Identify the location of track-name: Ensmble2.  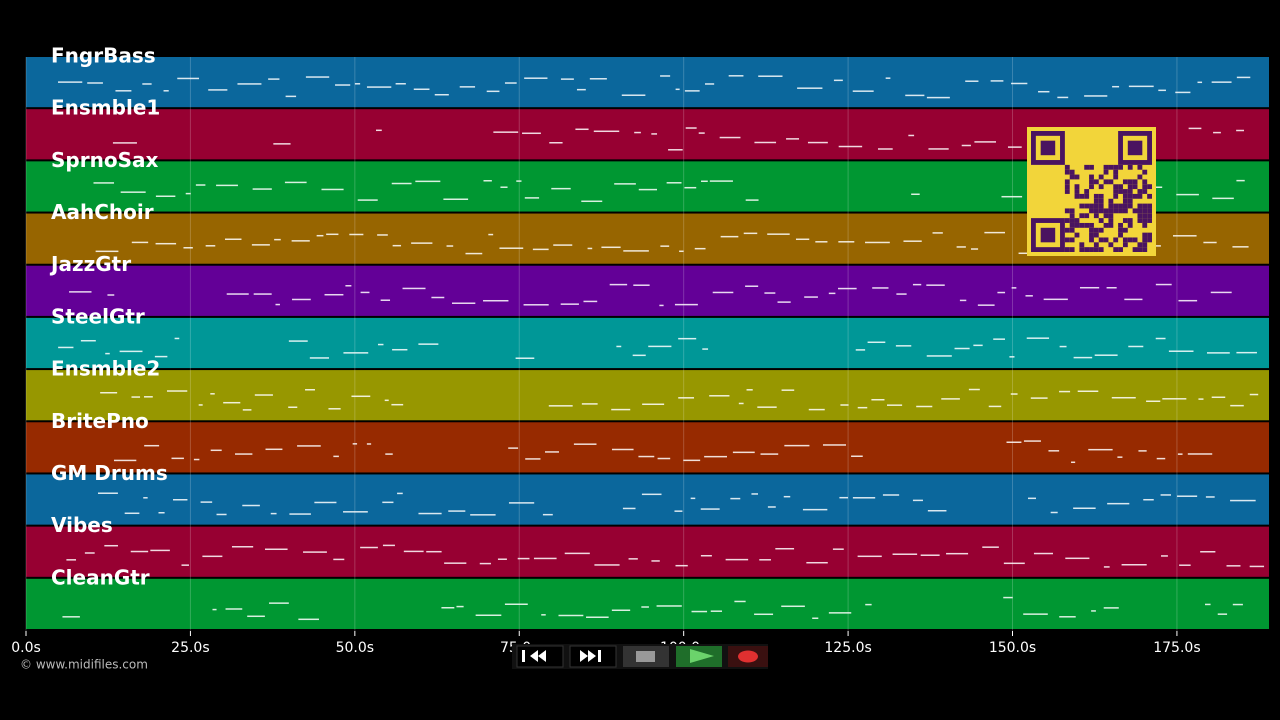
(105, 369).